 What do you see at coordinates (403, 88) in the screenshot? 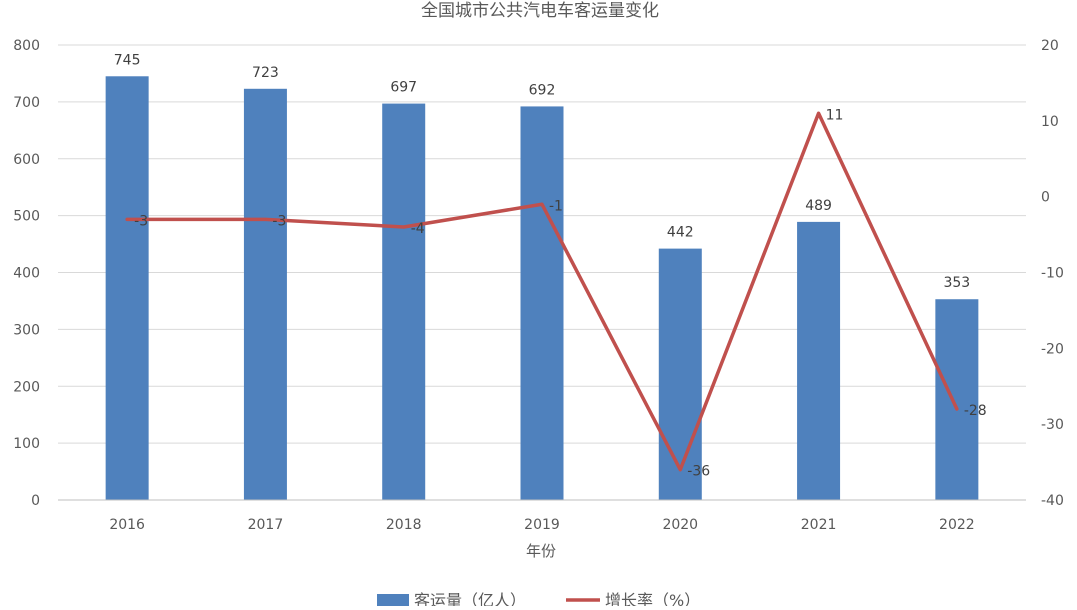
I see `bar-value-label: 697` at bounding box center [403, 88].